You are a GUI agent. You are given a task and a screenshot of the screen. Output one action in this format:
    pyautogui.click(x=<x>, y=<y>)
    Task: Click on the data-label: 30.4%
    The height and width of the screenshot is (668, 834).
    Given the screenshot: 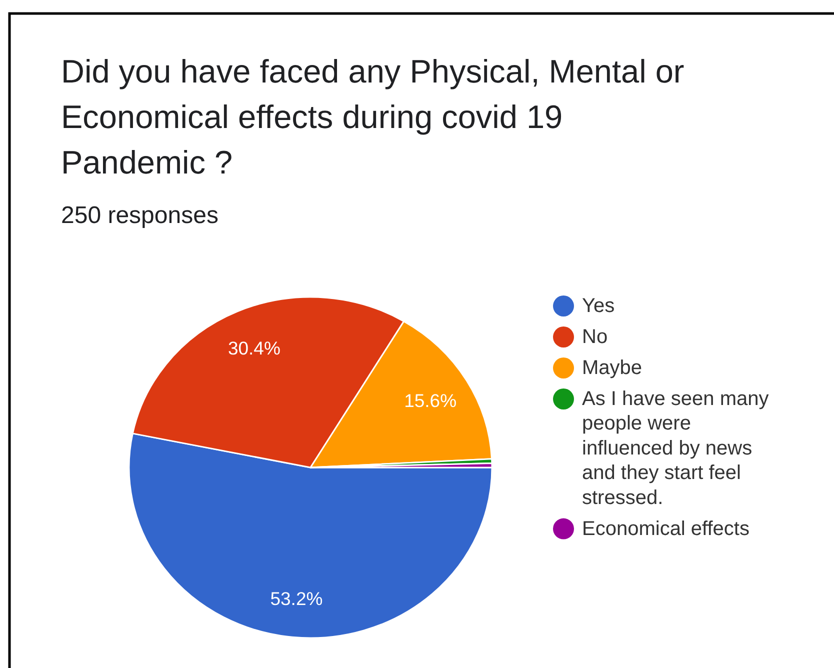 What is the action you would take?
    pyautogui.click(x=254, y=347)
    